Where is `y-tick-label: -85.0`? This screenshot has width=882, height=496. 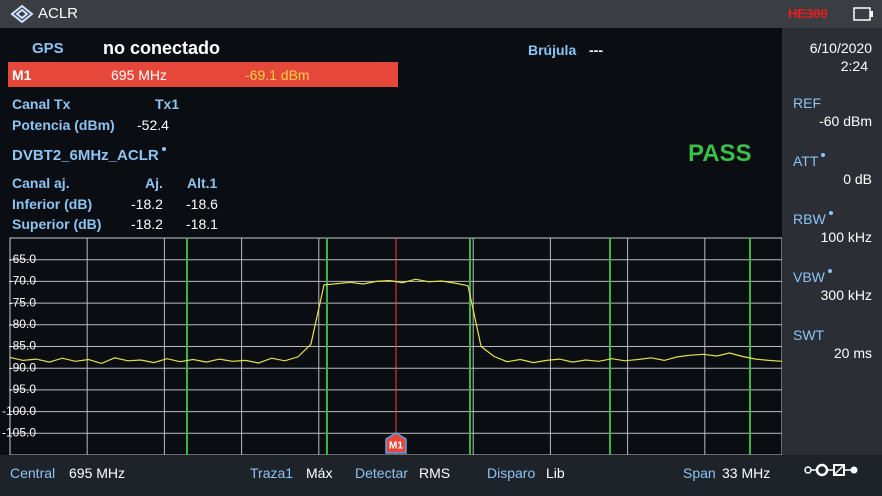 y-tick-label: -85.0 is located at coordinates (23, 346).